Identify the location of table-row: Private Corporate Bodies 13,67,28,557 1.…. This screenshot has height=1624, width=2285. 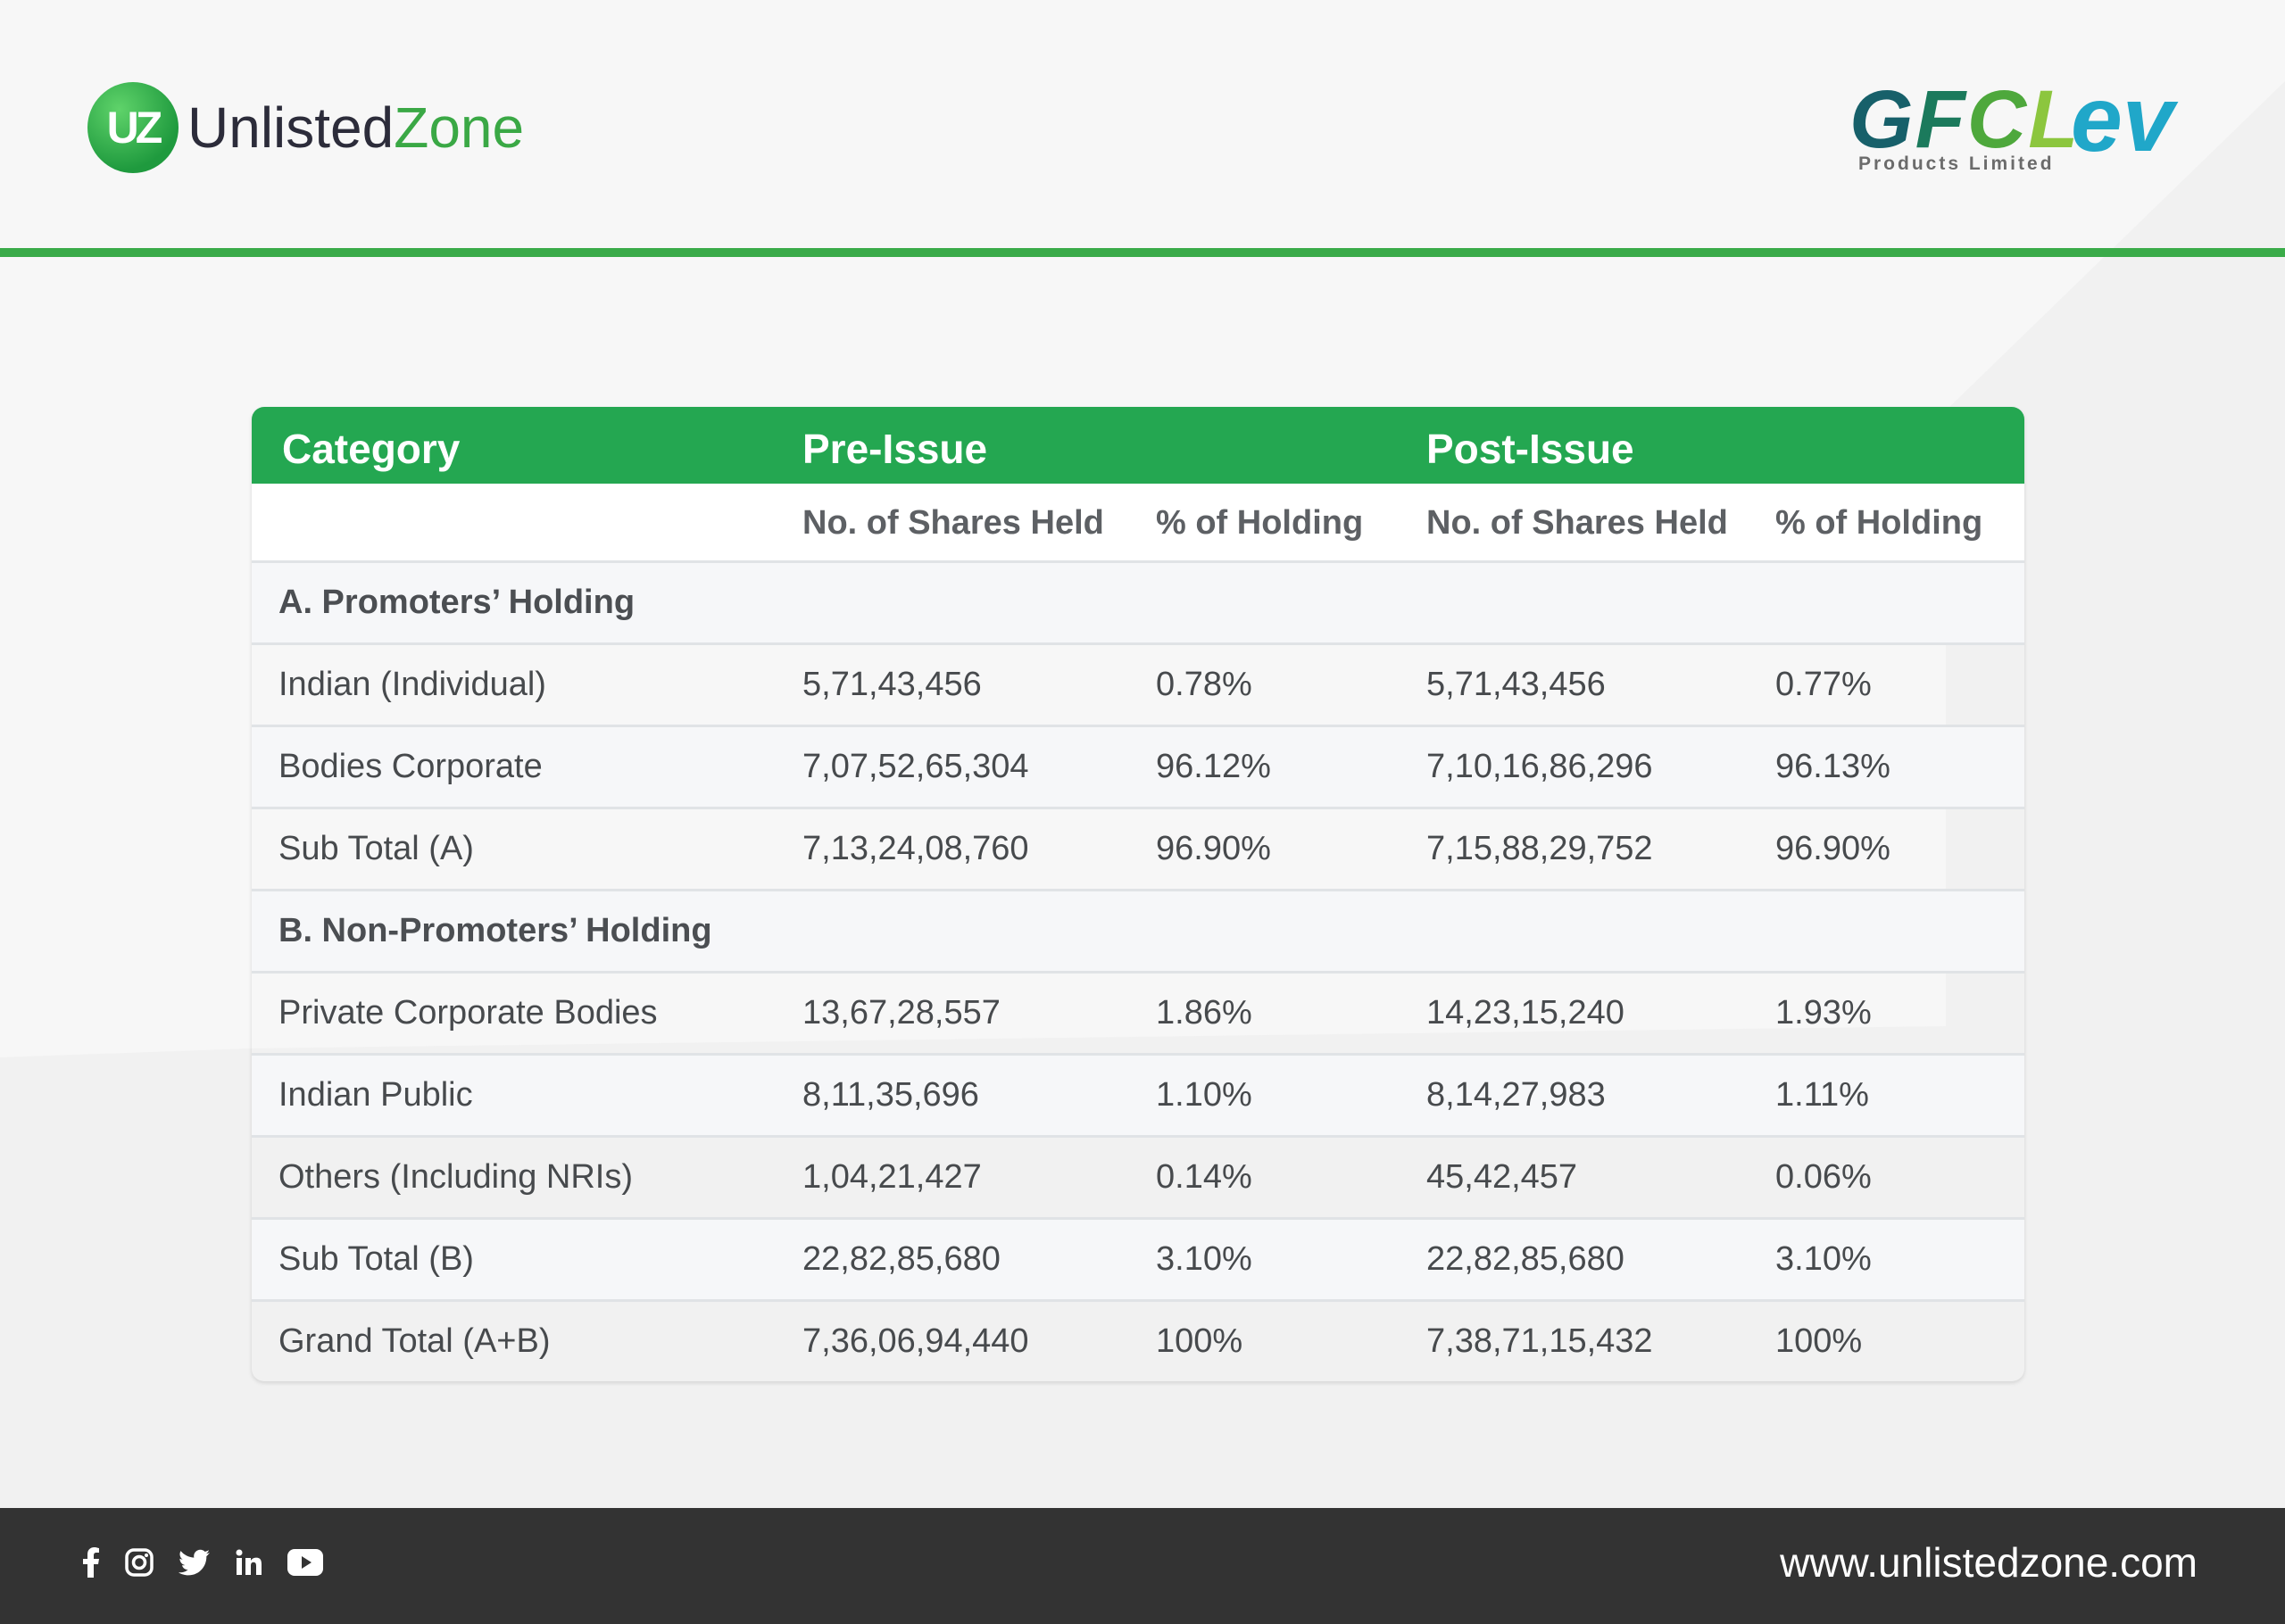
(1138, 1015).